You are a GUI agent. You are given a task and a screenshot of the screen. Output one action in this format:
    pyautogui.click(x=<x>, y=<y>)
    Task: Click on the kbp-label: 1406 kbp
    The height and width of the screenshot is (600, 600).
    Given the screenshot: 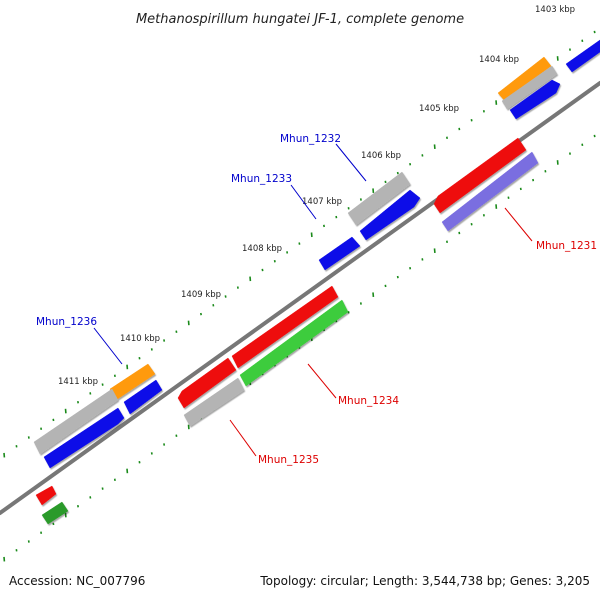 What is the action you would take?
    pyautogui.click(x=381, y=156)
    